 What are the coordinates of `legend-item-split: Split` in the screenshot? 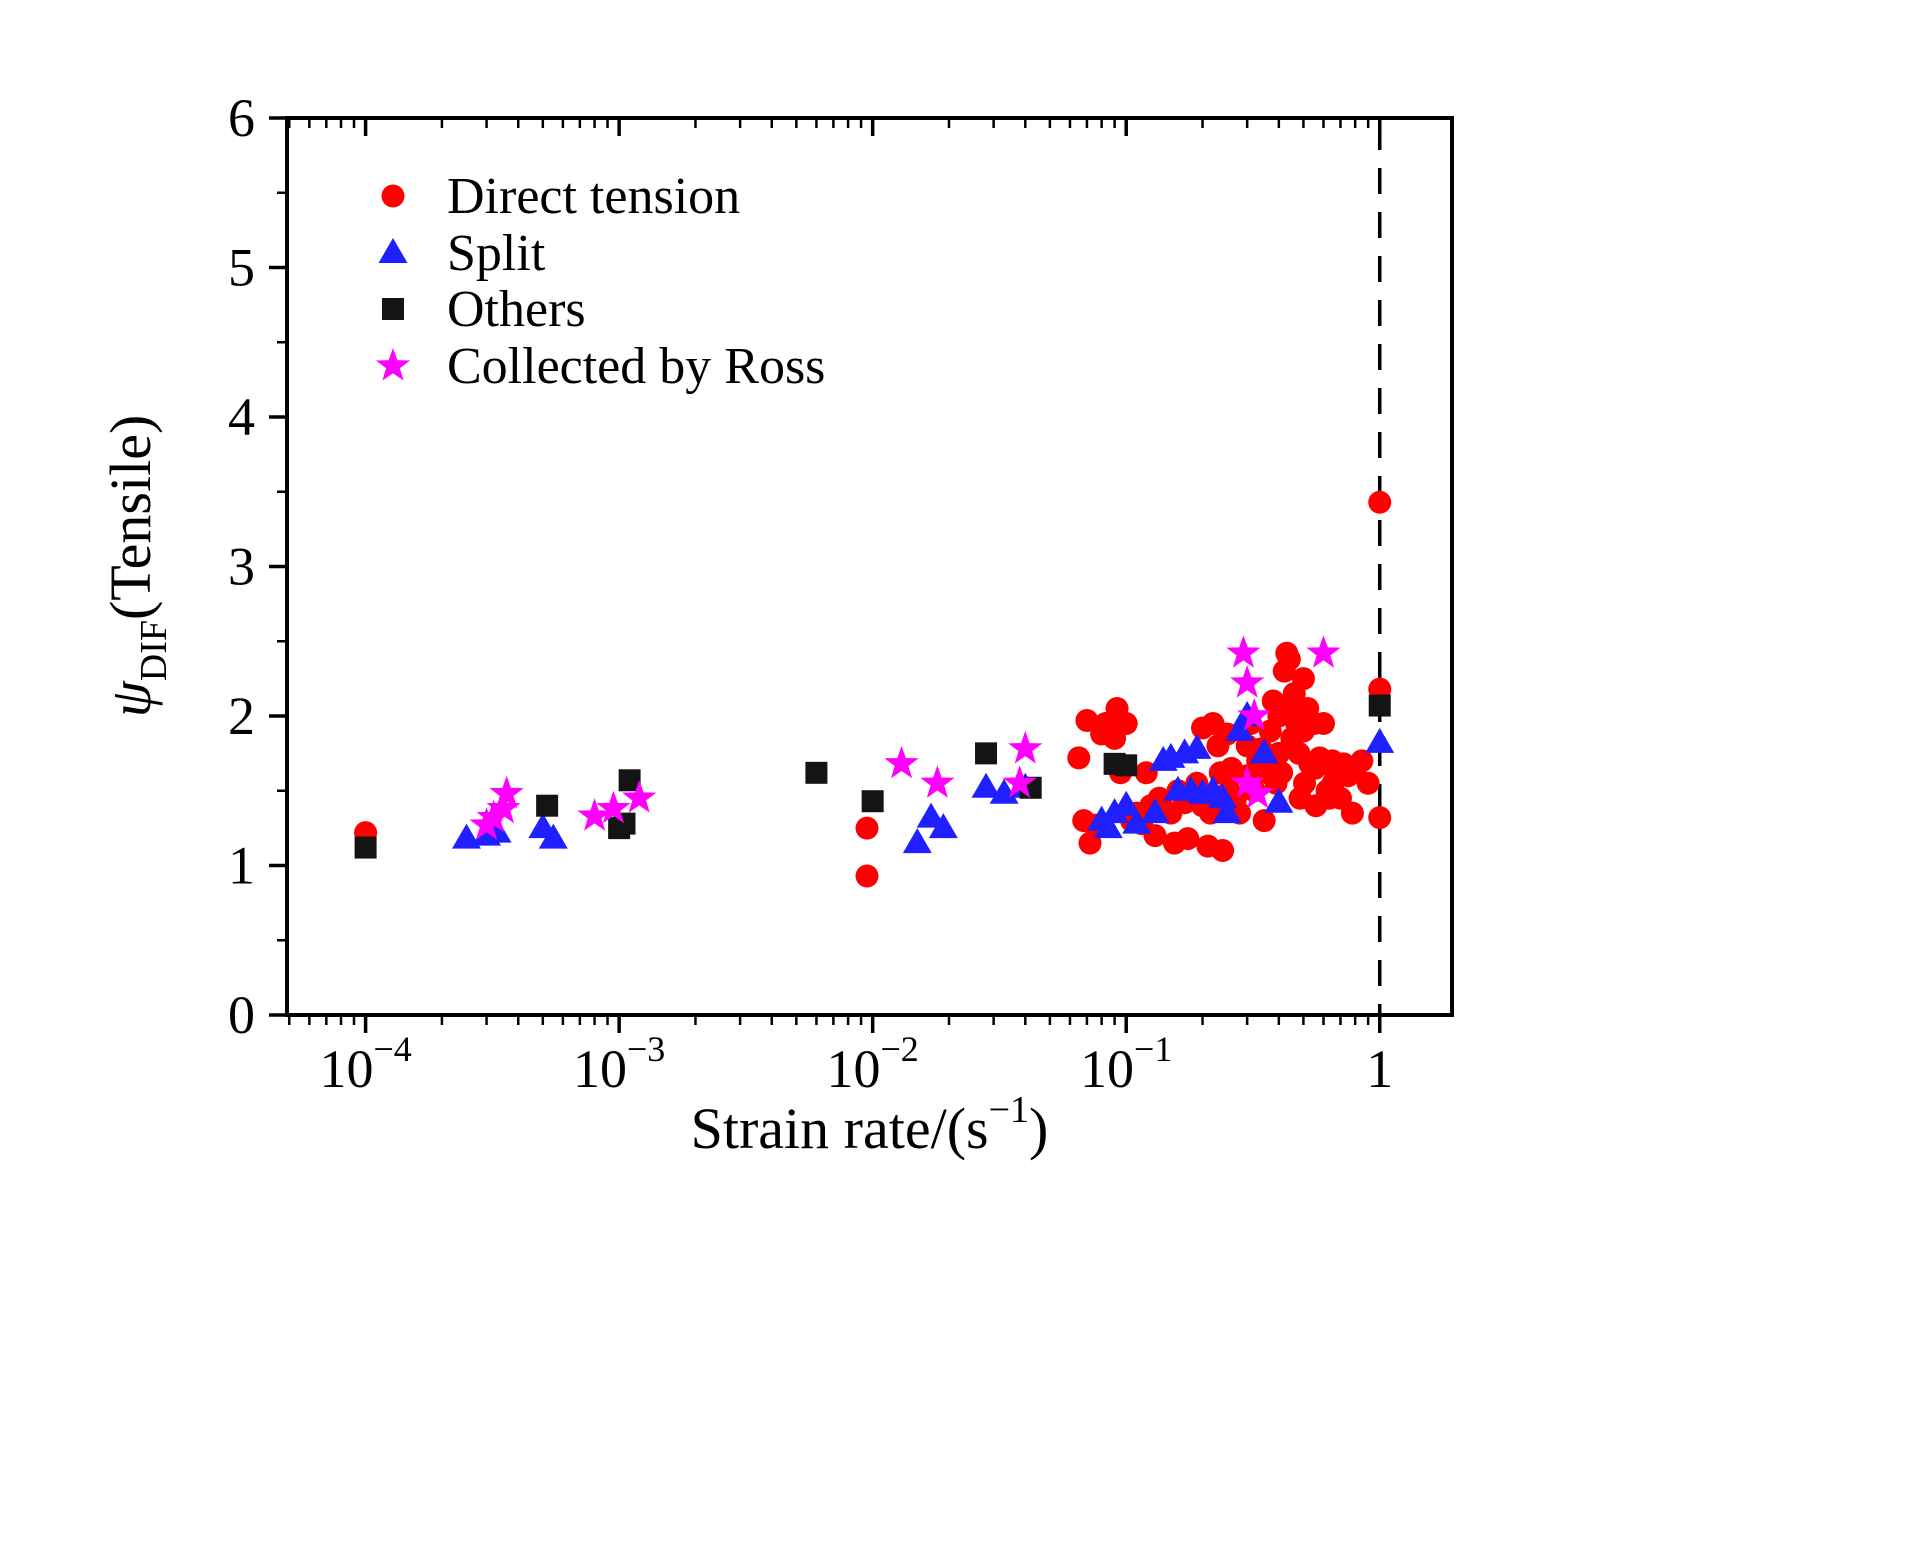 It's located at (462, 253).